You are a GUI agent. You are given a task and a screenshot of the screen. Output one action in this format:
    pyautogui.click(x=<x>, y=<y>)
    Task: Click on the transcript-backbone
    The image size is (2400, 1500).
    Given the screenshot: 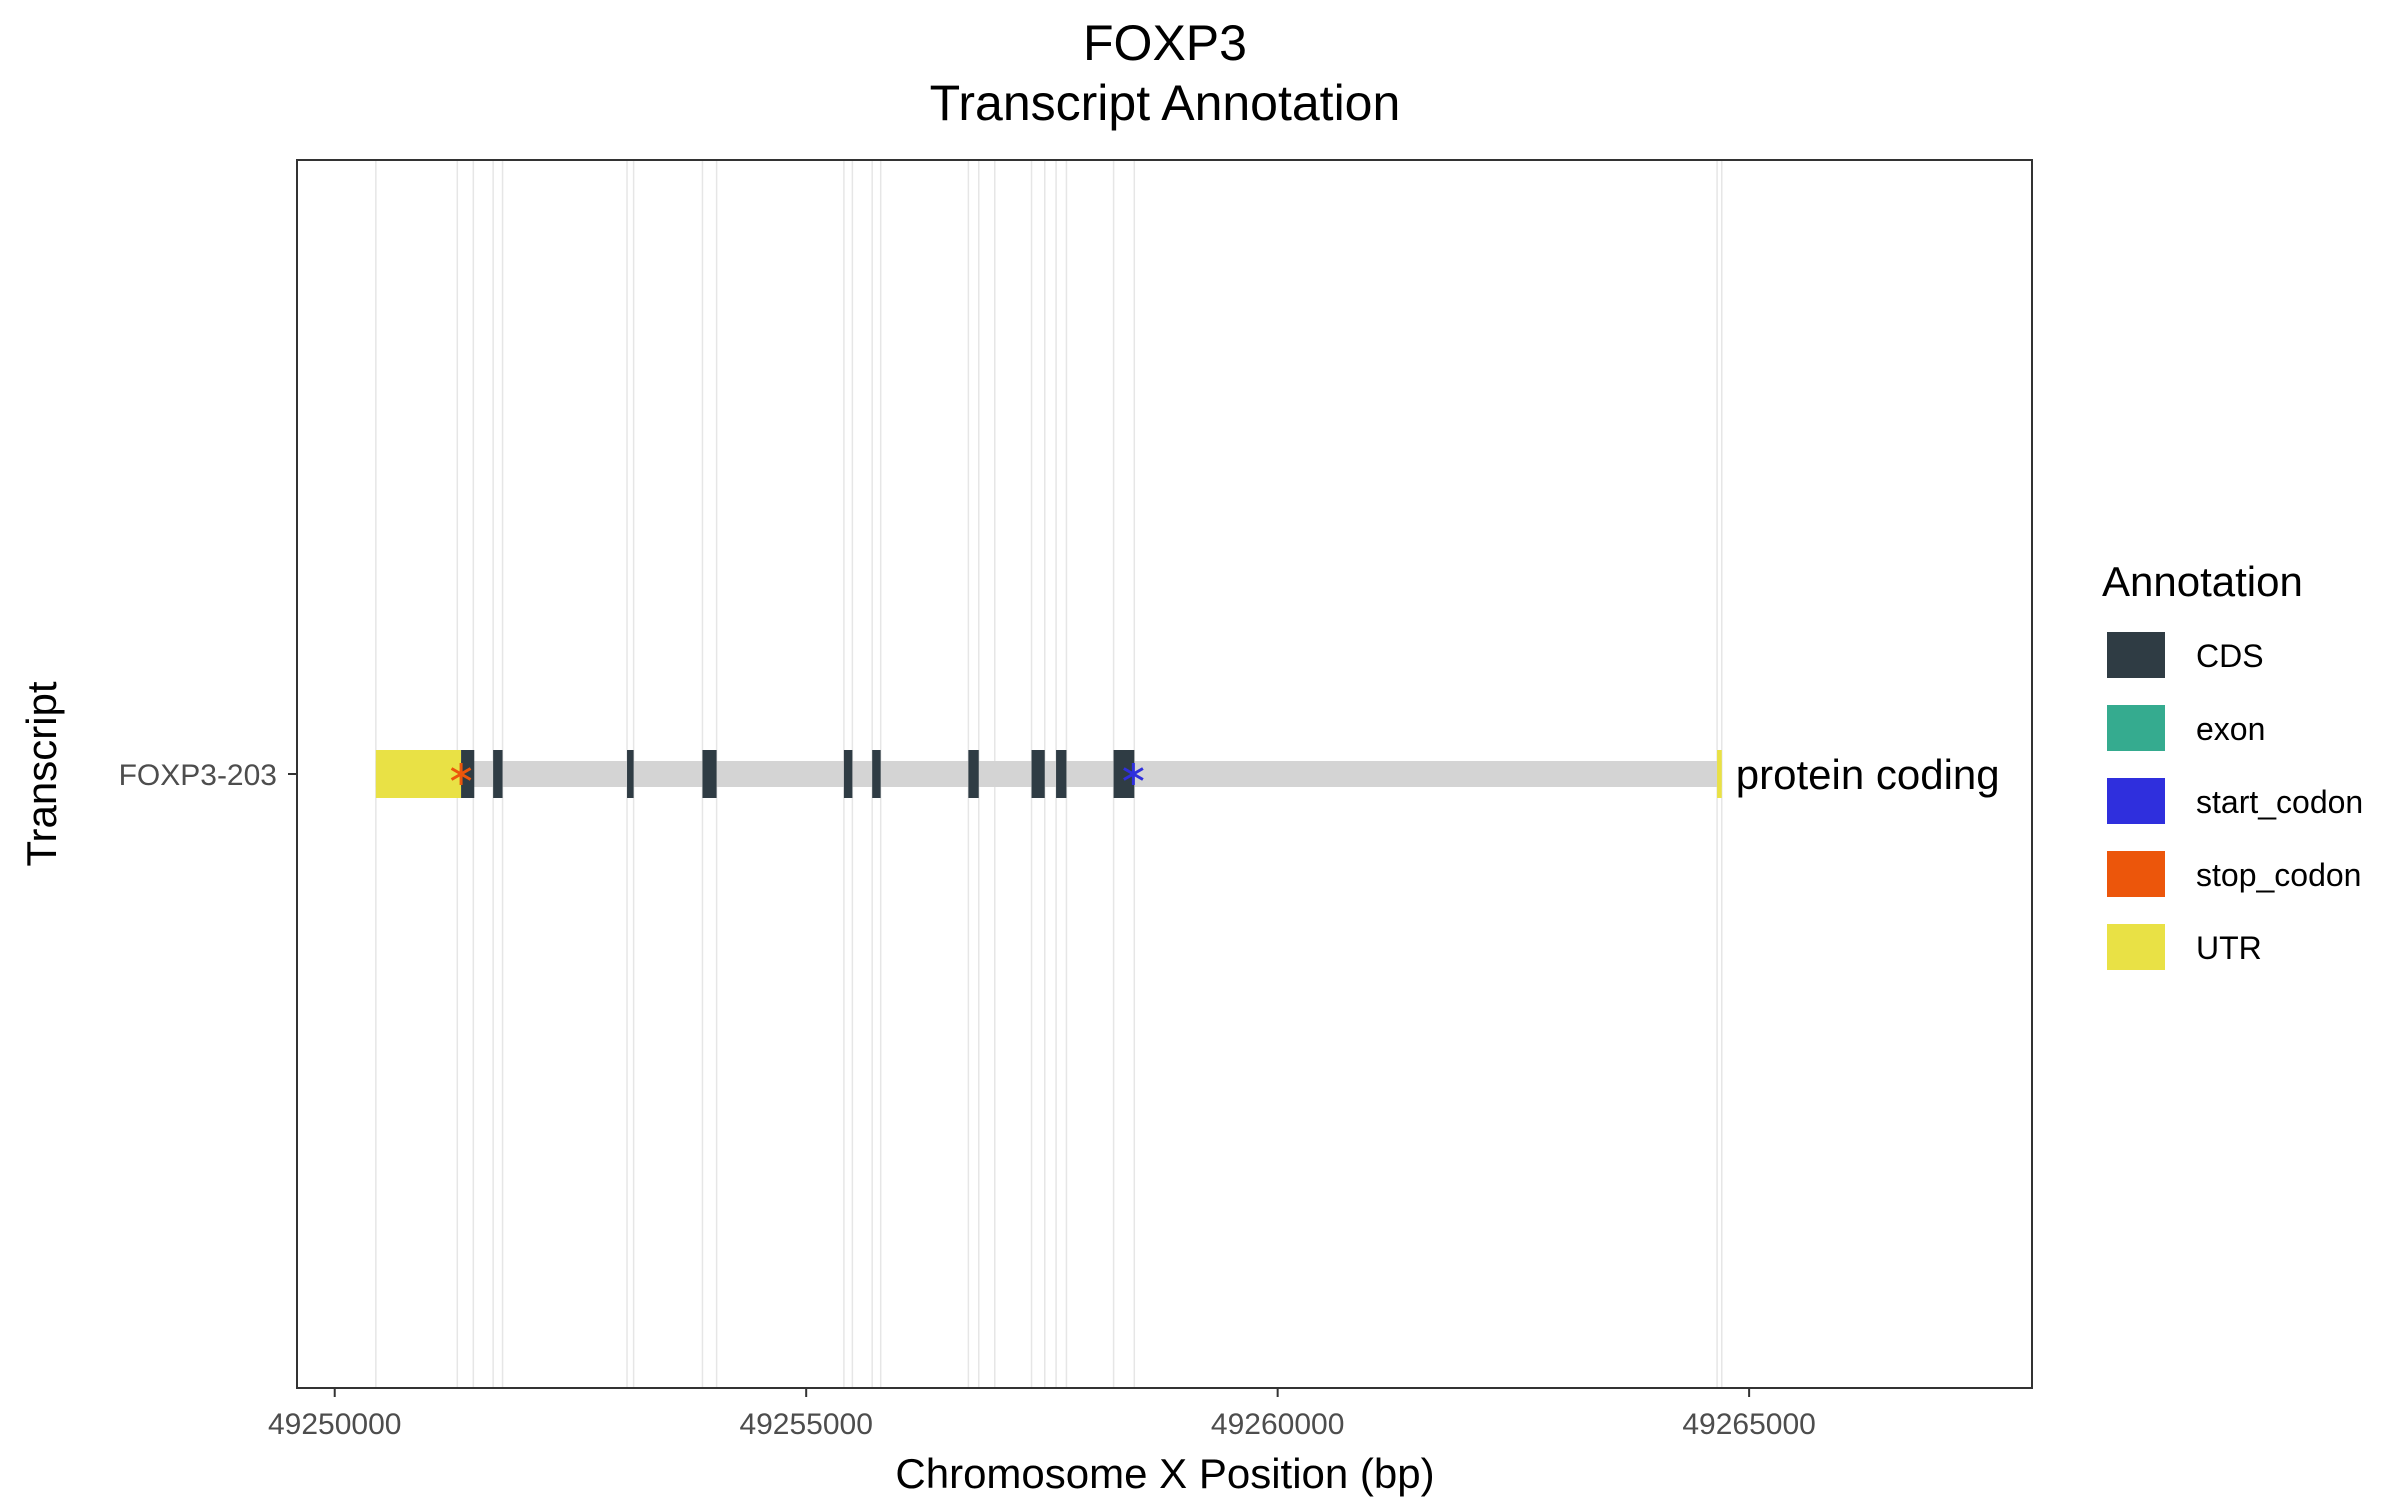 What is the action you would take?
    pyautogui.click(x=1048, y=774)
    